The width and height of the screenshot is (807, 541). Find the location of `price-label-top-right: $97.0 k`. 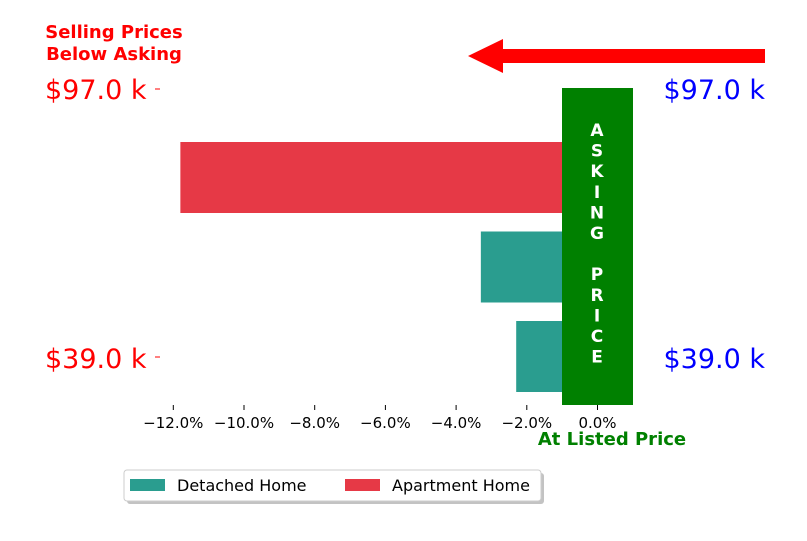

price-label-top-right: $97.0 k is located at coordinates (714, 90).